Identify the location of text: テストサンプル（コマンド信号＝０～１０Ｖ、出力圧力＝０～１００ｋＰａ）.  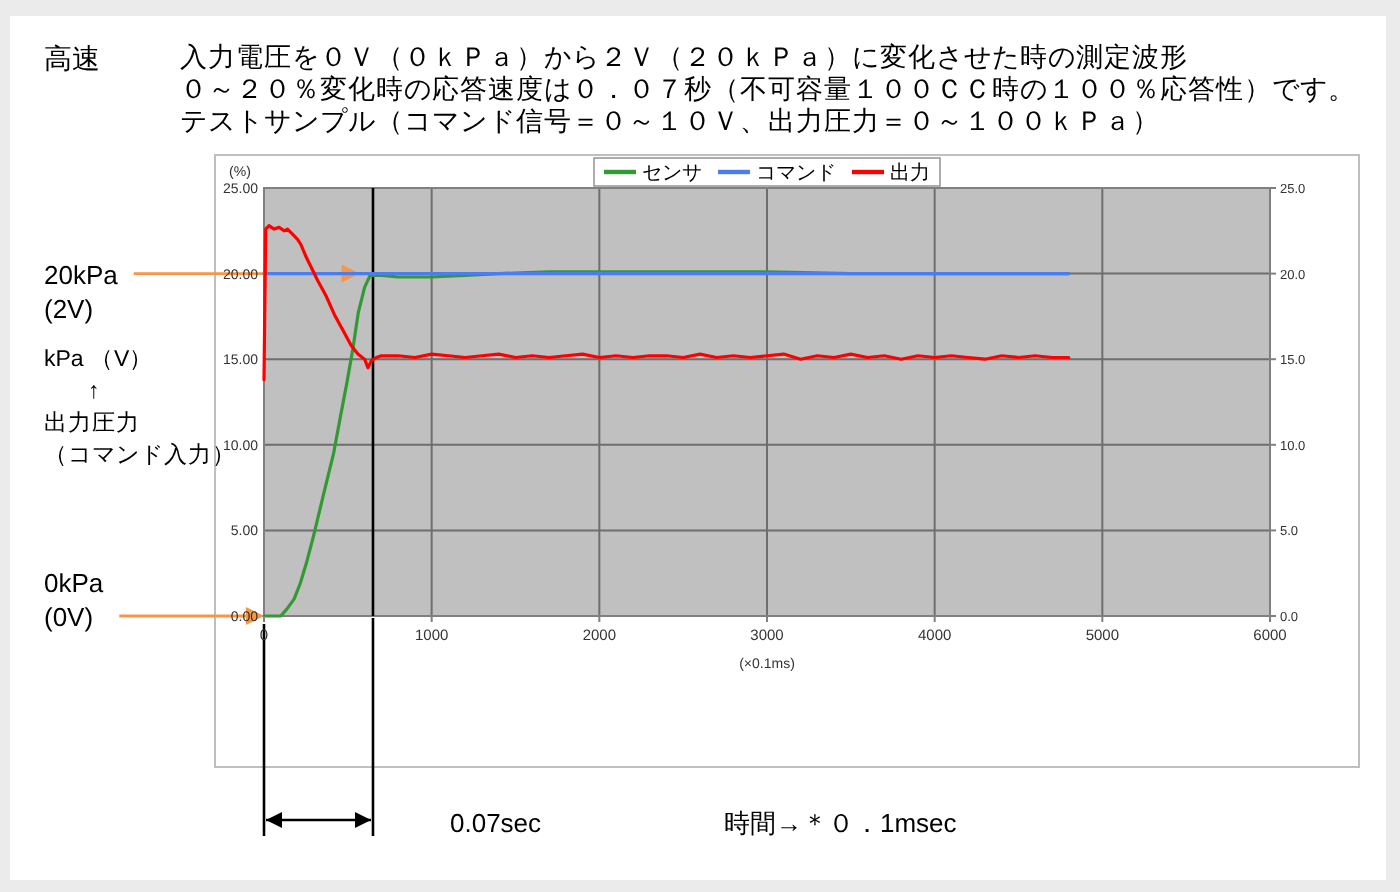
(670, 121).